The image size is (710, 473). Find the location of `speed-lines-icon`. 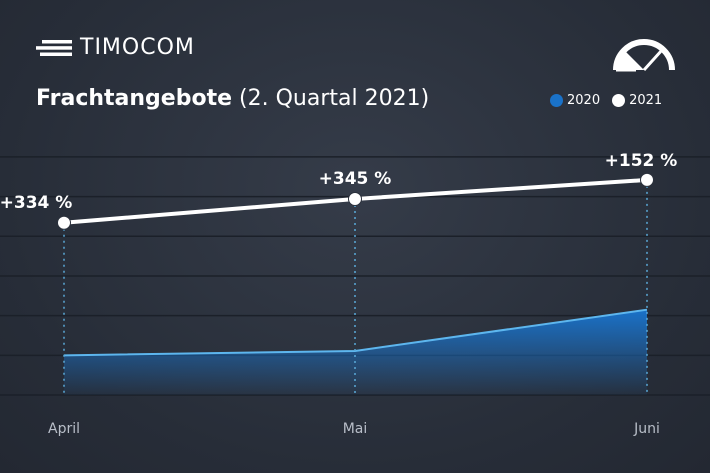

speed-lines-icon is located at coordinates (54, 47).